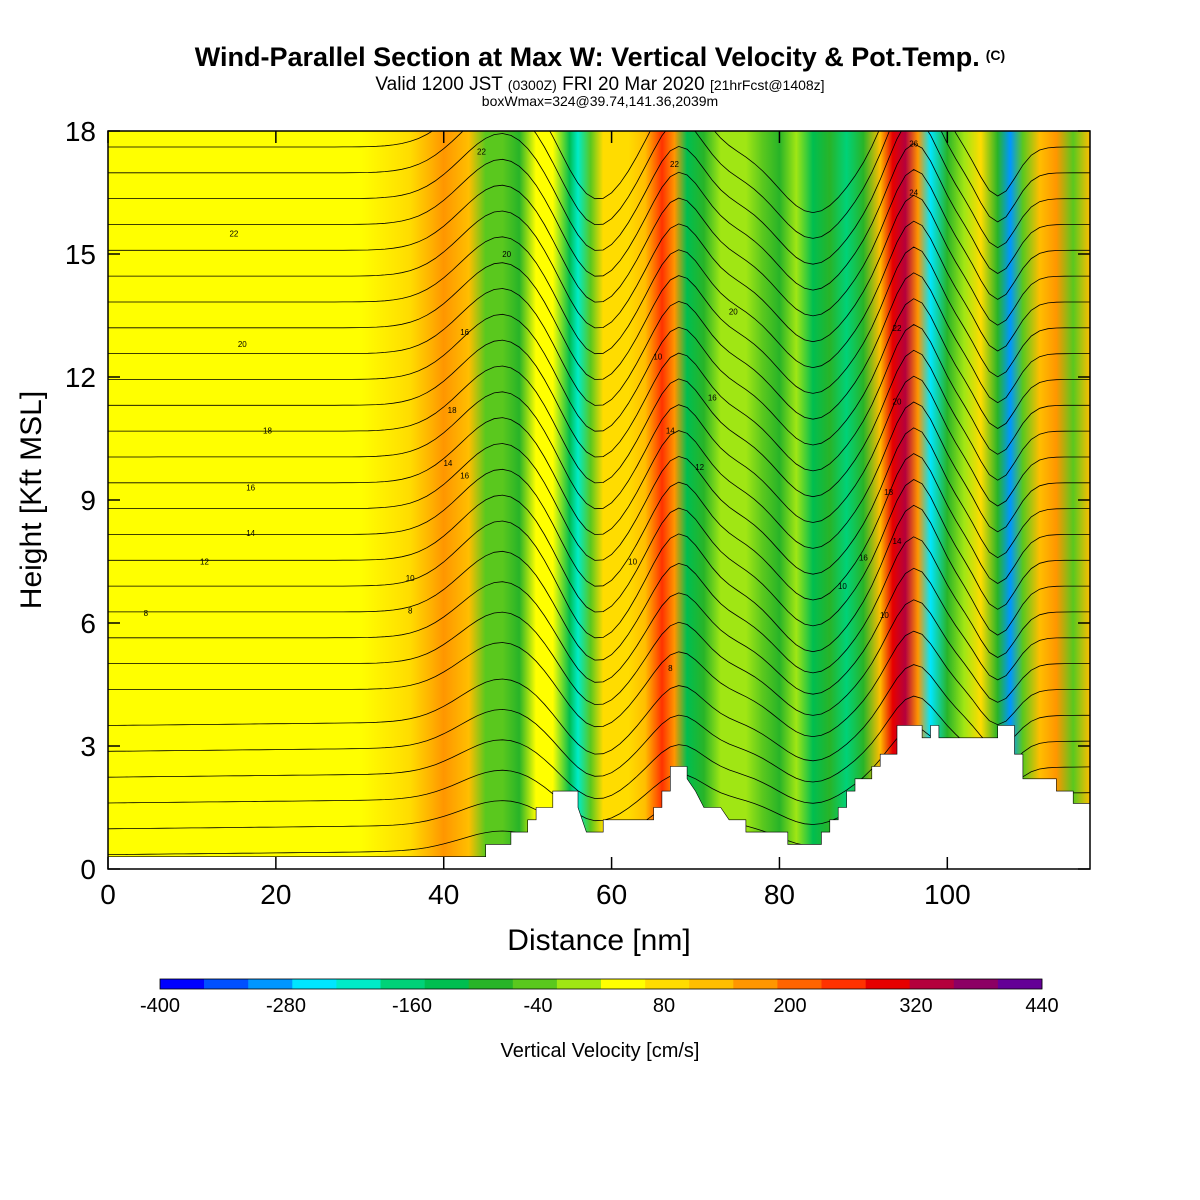 Image resolution: width=1200 pixels, height=1200 pixels. I want to click on y-tick-label: 9, so click(88, 500).